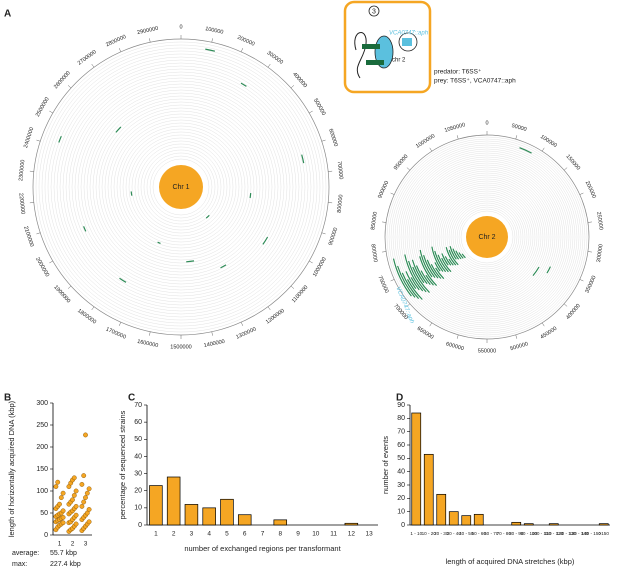 The width and height of the screenshot is (617, 573). I want to click on position-label: 2000000, so click(42, 267).